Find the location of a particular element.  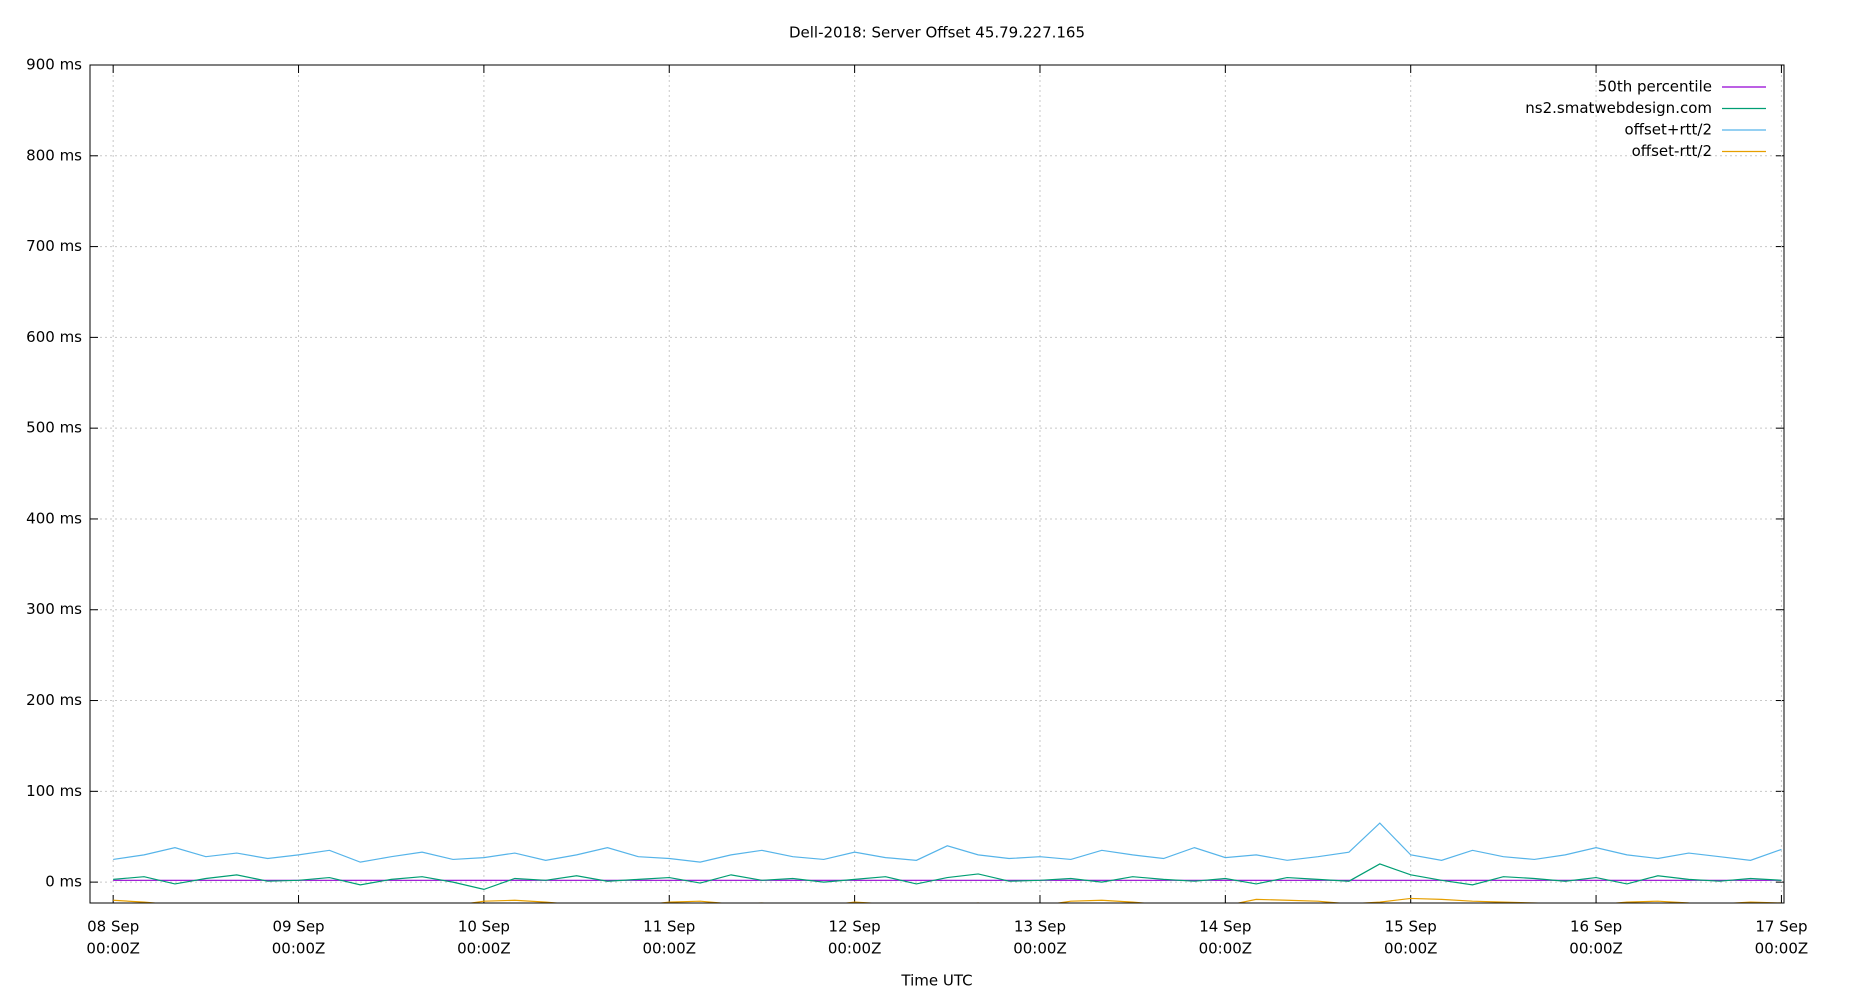

legend-label: ns2.smatwebdesign.com is located at coordinates (1618, 108).